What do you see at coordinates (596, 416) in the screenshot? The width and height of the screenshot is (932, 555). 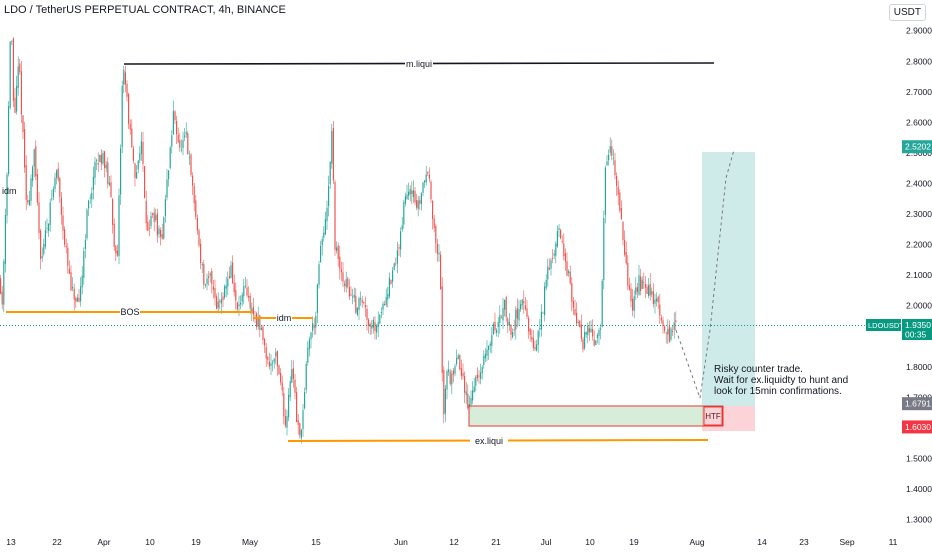 I see `htf-zone` at bounding box center [596, 416].